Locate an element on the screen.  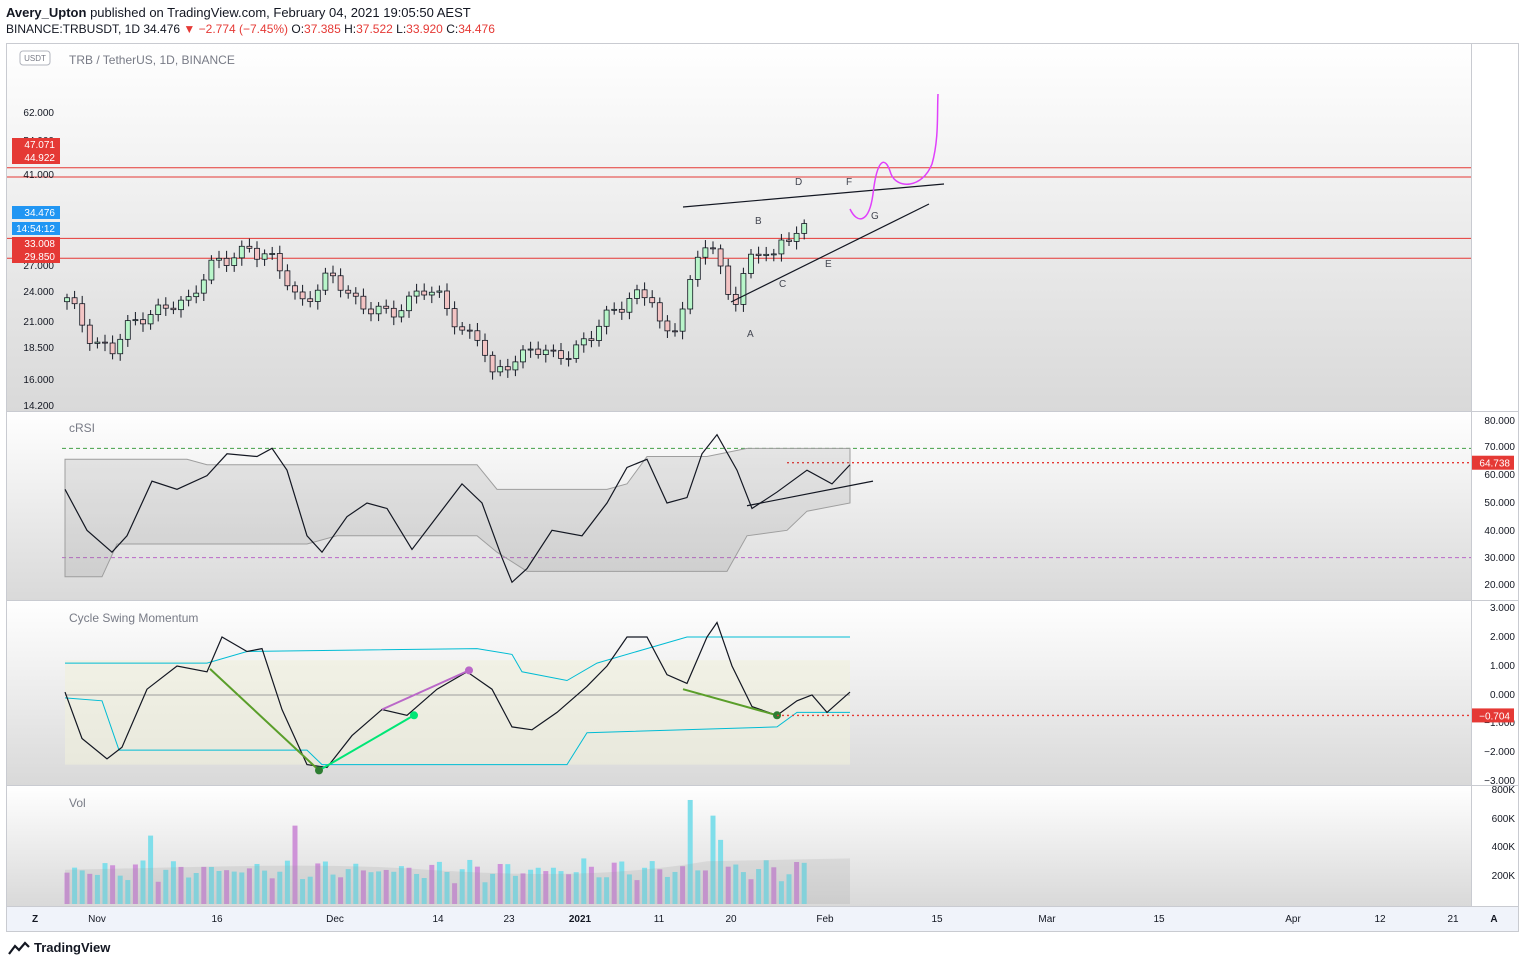
time-axis-label: 15 is located at coordinates (1159, 919).